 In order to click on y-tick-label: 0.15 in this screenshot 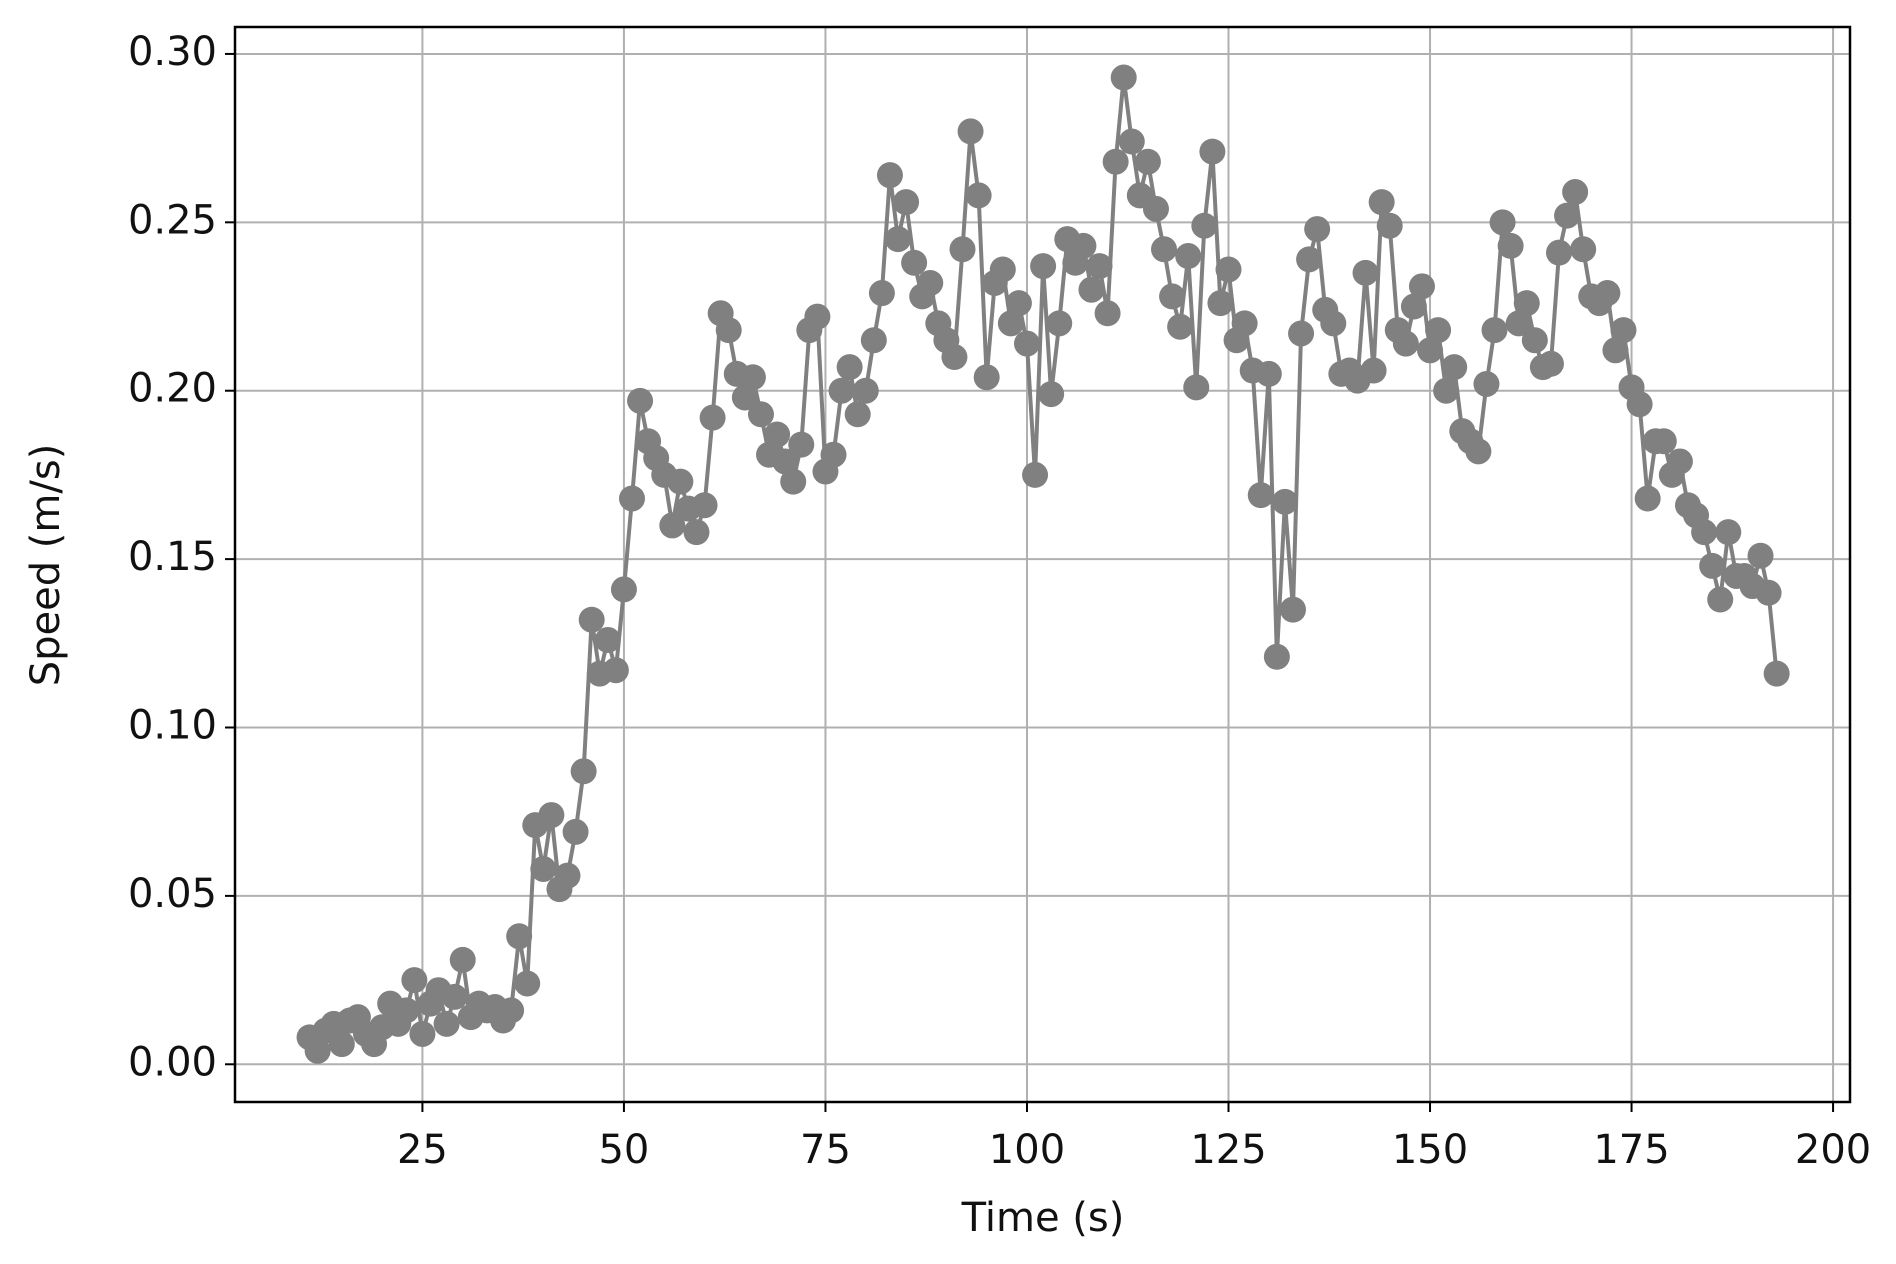, I will do `click(172, 557)`.